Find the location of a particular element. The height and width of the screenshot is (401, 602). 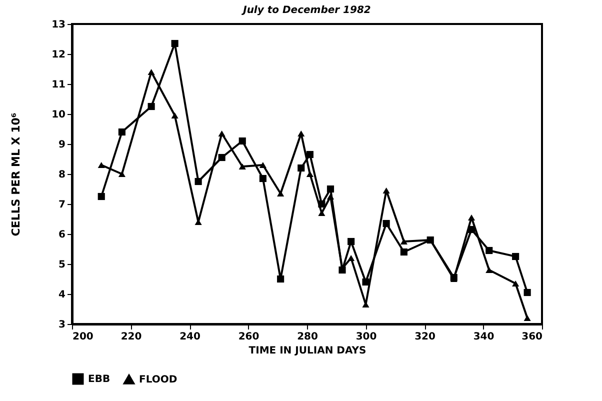

y-tick-label: 3 is located at coordinates (62, 325).